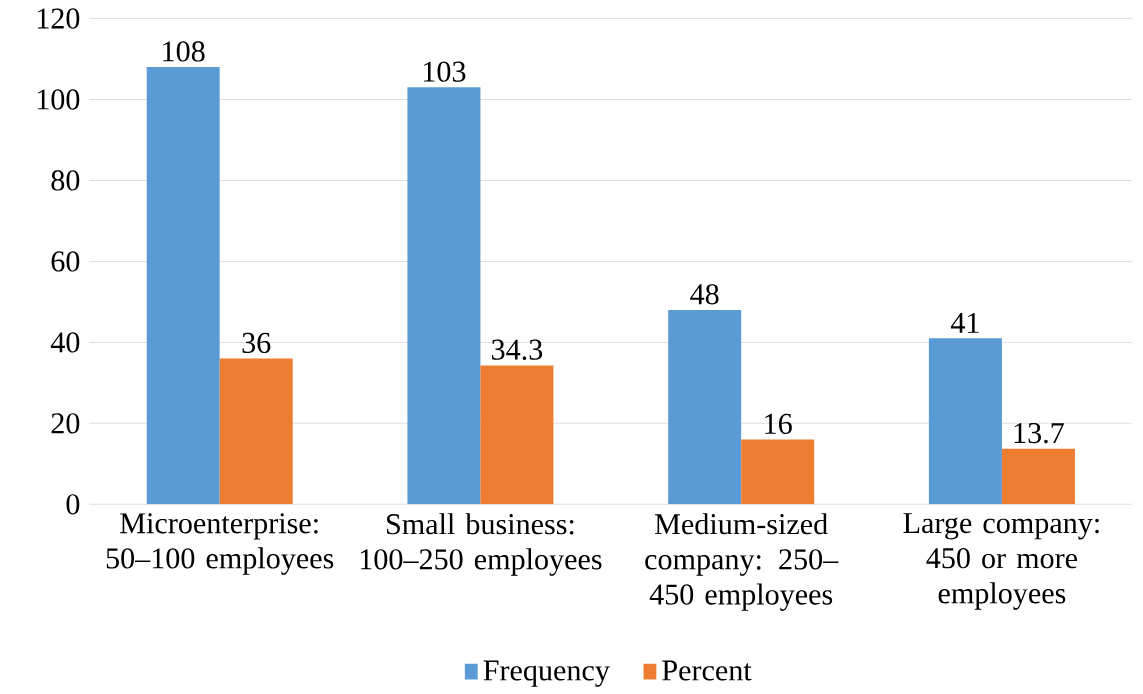 This screenshot has width=1143, height=694. Describe the element at coordinates (546, 673) in the screenshot. I see `legend-label: Frequency` at that location.